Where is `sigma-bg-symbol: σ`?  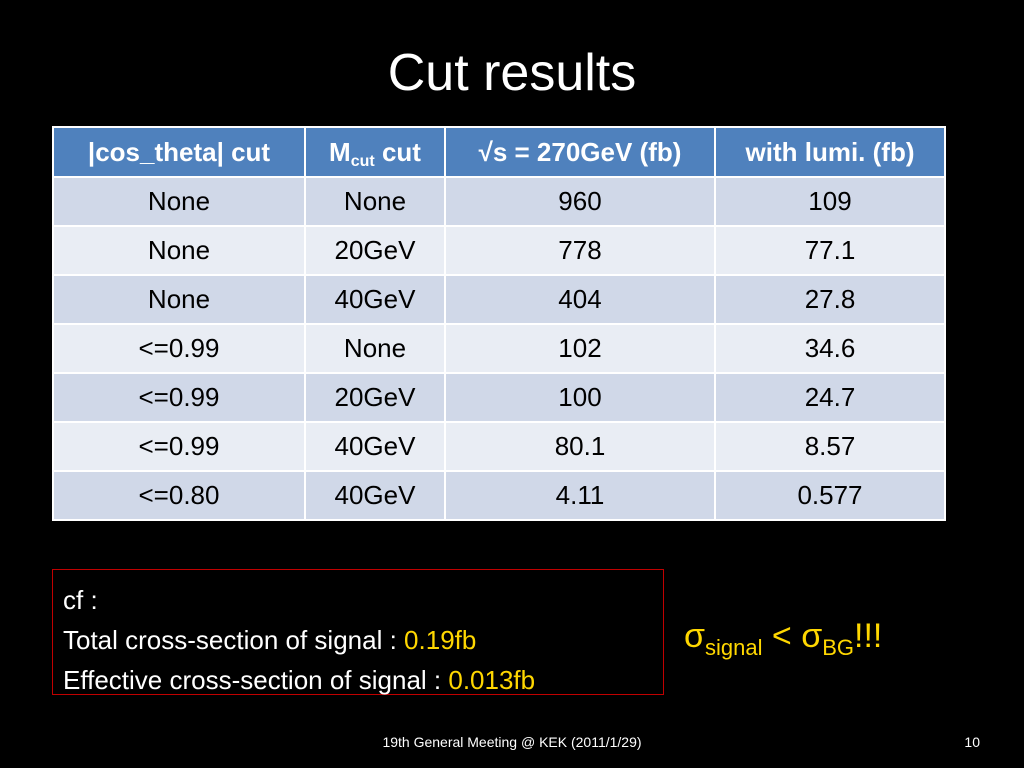 sigma-bg-symbol: σ is located at coordinates (812, 636).